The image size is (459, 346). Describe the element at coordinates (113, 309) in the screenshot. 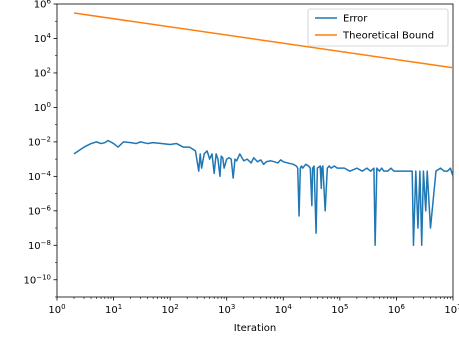

I see `x-tick-label: 10¹` at that location.